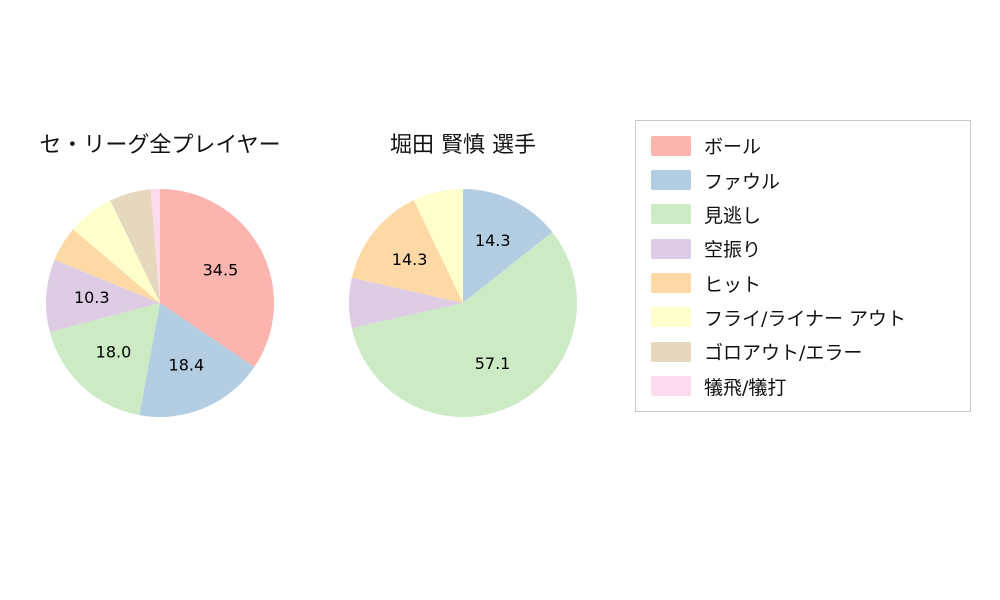  What do you see at coordinates (92, 297) in the screenshot?
I see `pie-value-label: 10.3` at bounding box center [92, 297].